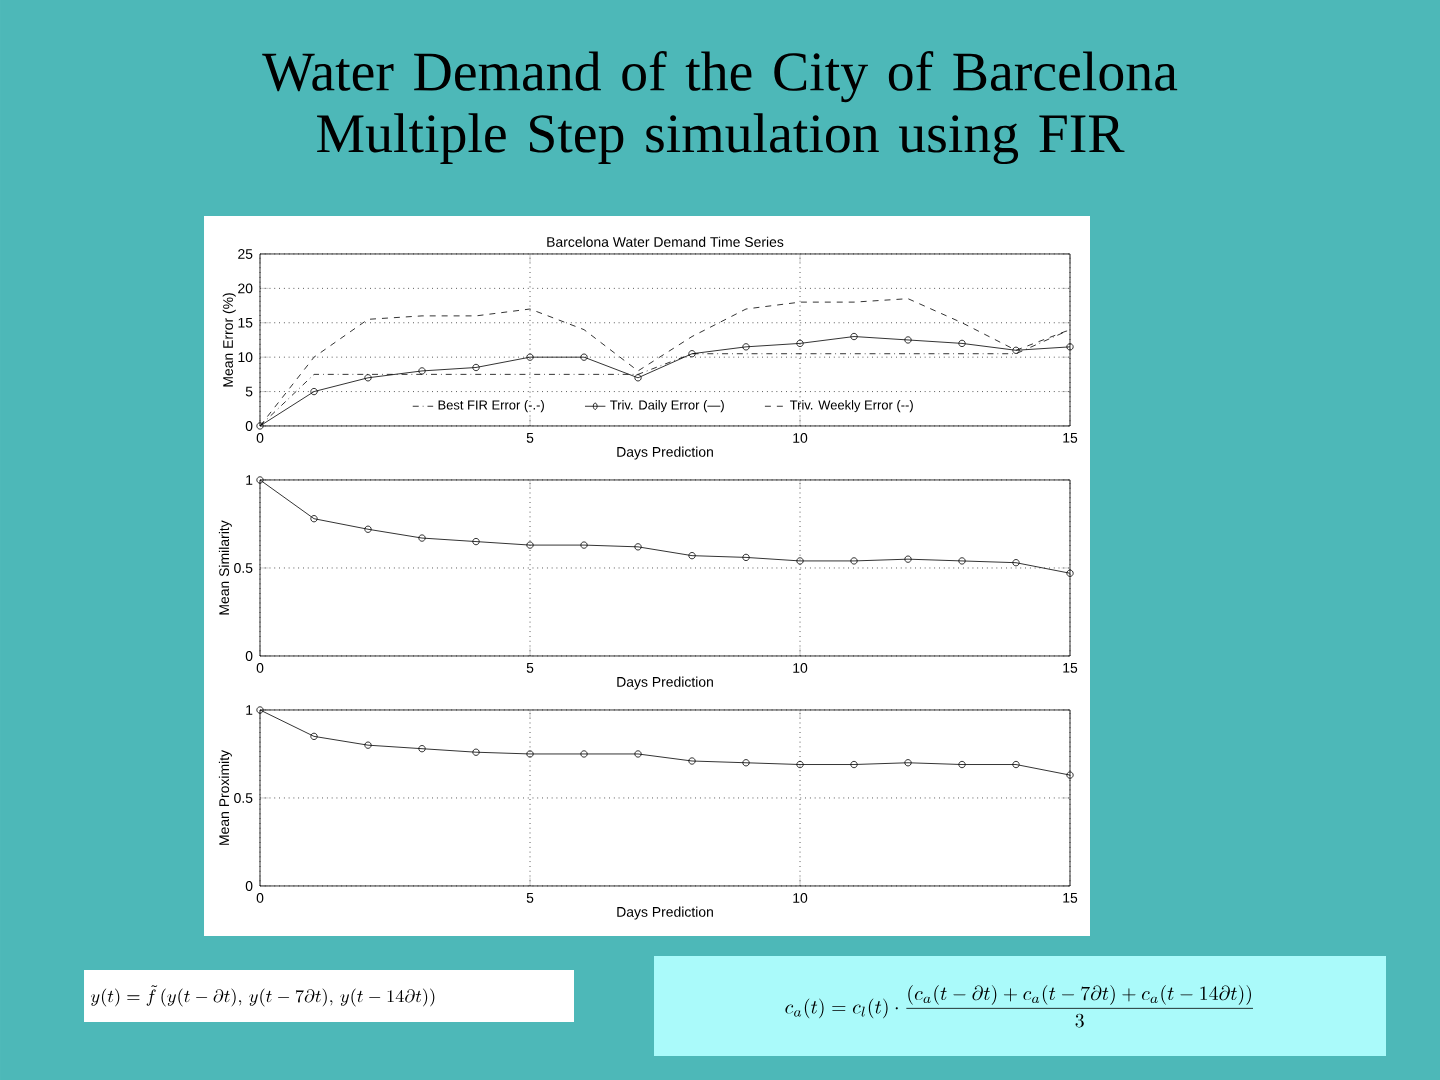 Image resolution: width=1440 pixels, height=1080 pixels. I want to click on text: $c_a(t)=c_l(t)\cdot\frac{(c_a(t-\partial t)+c_a(t-7\partial t)+c_a(t-14\partial t))}{3}$, so click(1019, 1006).